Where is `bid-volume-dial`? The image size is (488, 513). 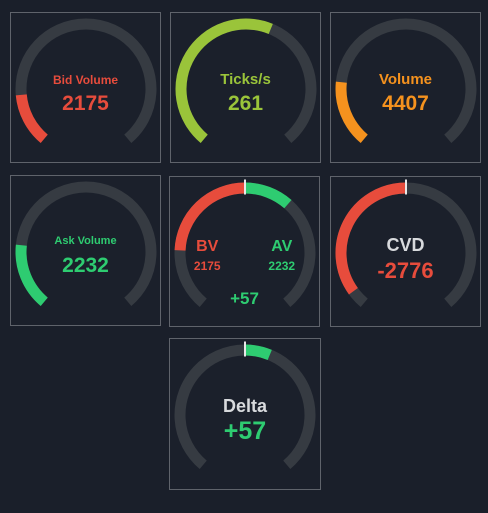
bid-volume-dial is located at coordinates (86, 81).